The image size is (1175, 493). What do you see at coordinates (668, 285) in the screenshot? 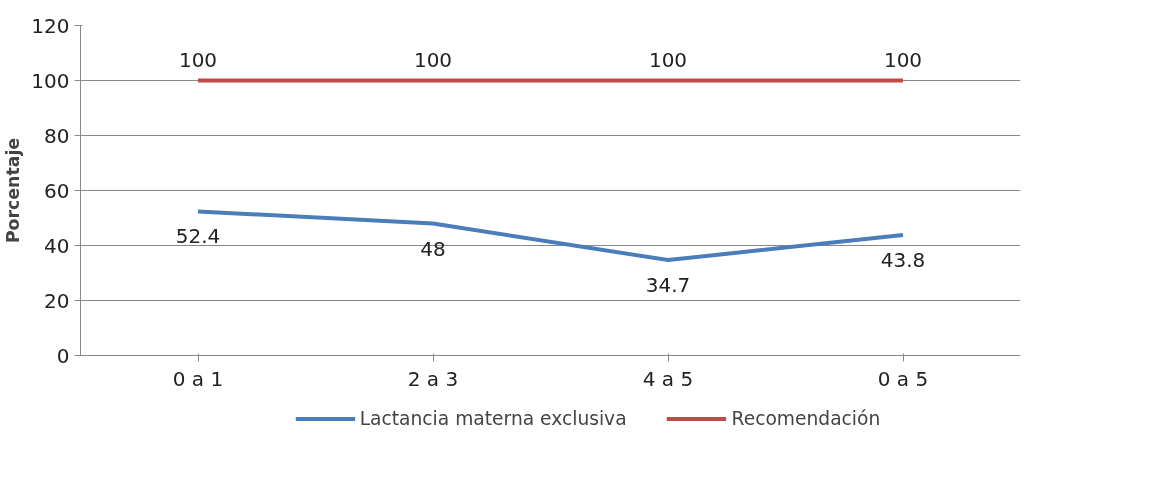
I see `data-label: 34.7` at bounding box center [668, 285].